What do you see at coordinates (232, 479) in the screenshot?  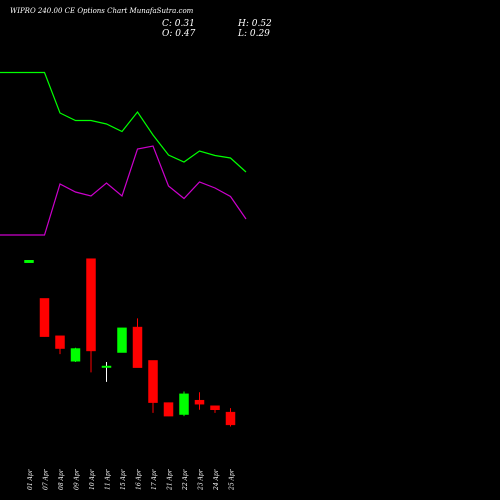 I see `date-tick-label: 25 Apr` at bounding box center [232, 479].